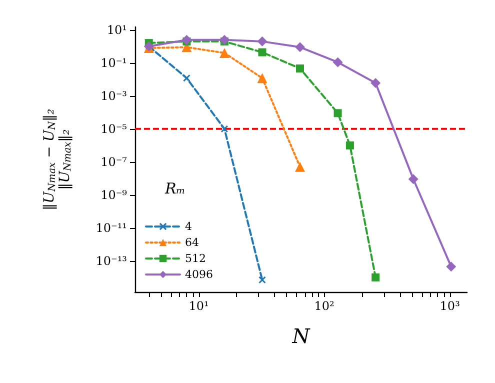  I want to click on y-tick-label: 10⁻¹¹, so click(111, 227).